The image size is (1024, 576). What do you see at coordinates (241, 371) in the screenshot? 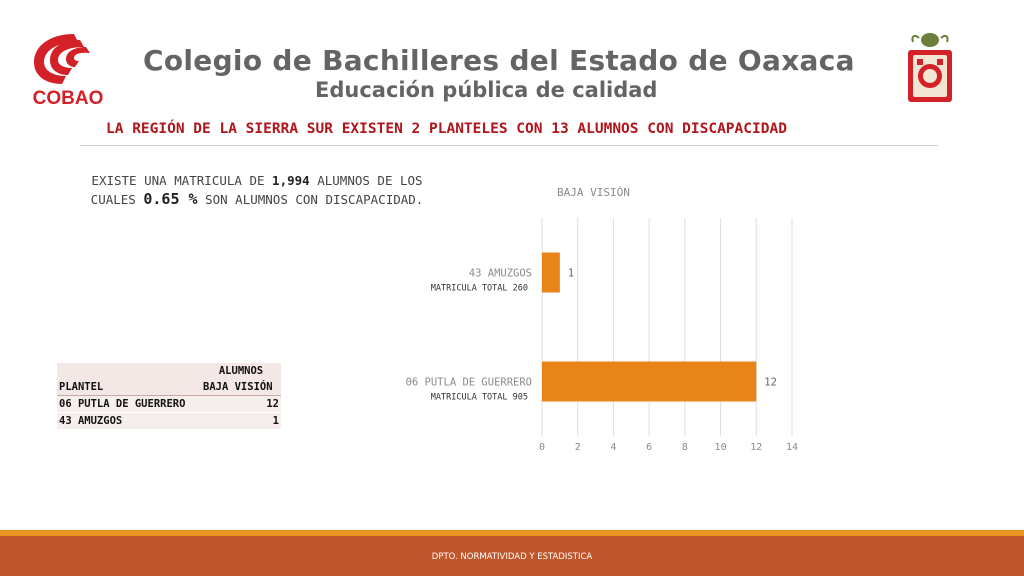
I see `table-header-top: ALUMNOS` at bounding box center [241, 371].